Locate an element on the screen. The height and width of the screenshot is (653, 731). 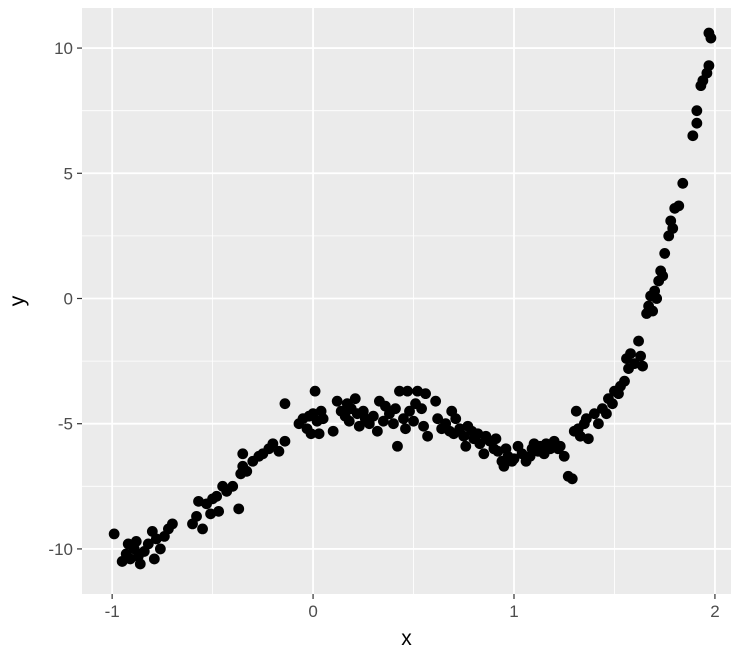
x-tick-label: 0 is located at coordinates (312, 611).